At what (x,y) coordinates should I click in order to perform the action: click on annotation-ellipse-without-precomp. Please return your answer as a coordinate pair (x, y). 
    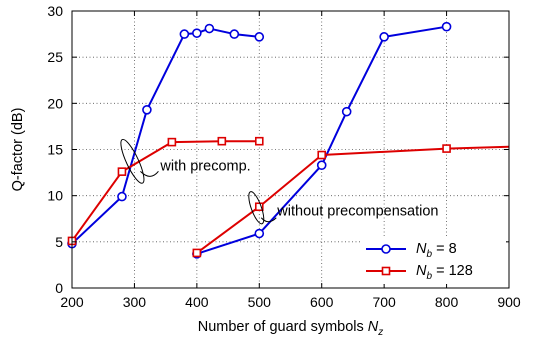
    Looking at the image, I should click on (256, 208).